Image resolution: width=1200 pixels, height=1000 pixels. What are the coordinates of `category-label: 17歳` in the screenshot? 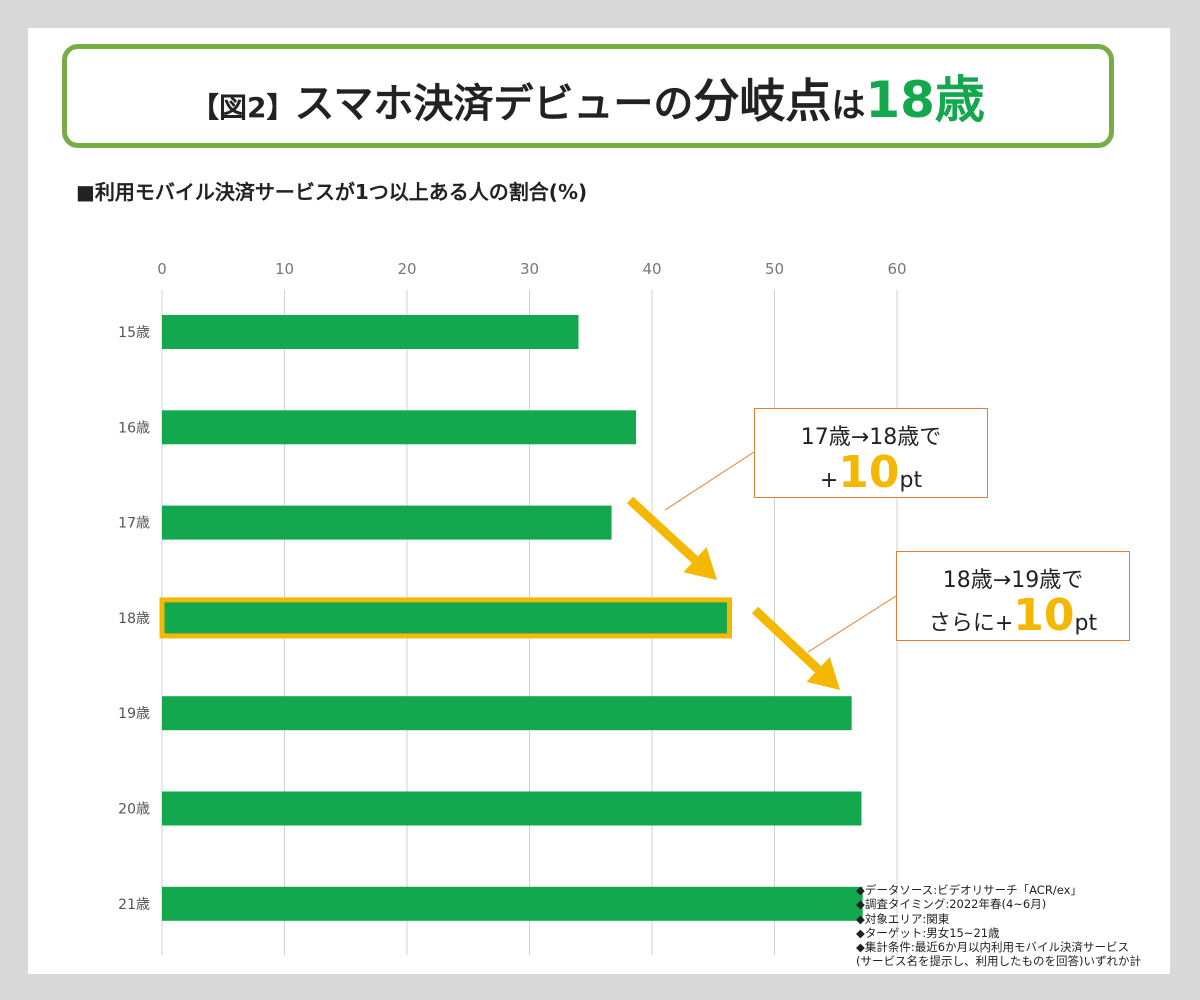 It's located at (134, 524).